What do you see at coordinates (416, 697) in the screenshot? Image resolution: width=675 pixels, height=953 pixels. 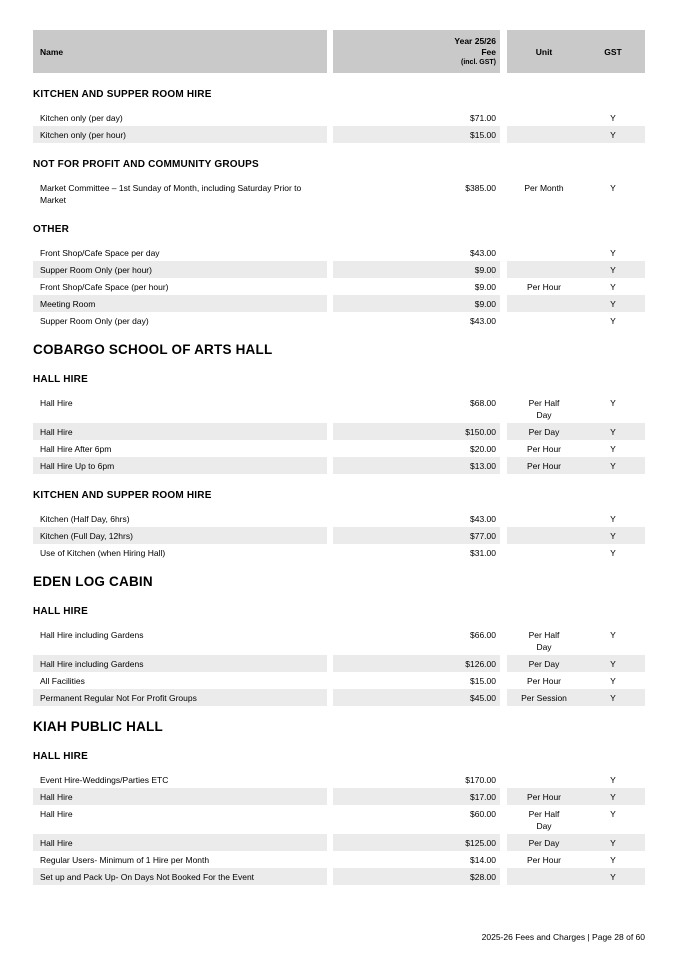 I see `row-fee: $45.00` at bounding box center [416, 697].